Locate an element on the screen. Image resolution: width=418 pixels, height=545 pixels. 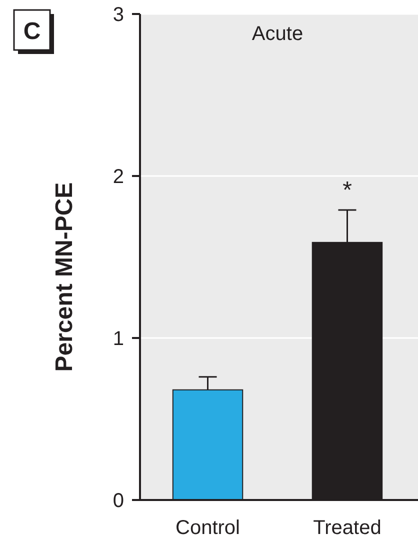
y-axis-title: Percent MN-PCE is located at coordinates (64, 277).